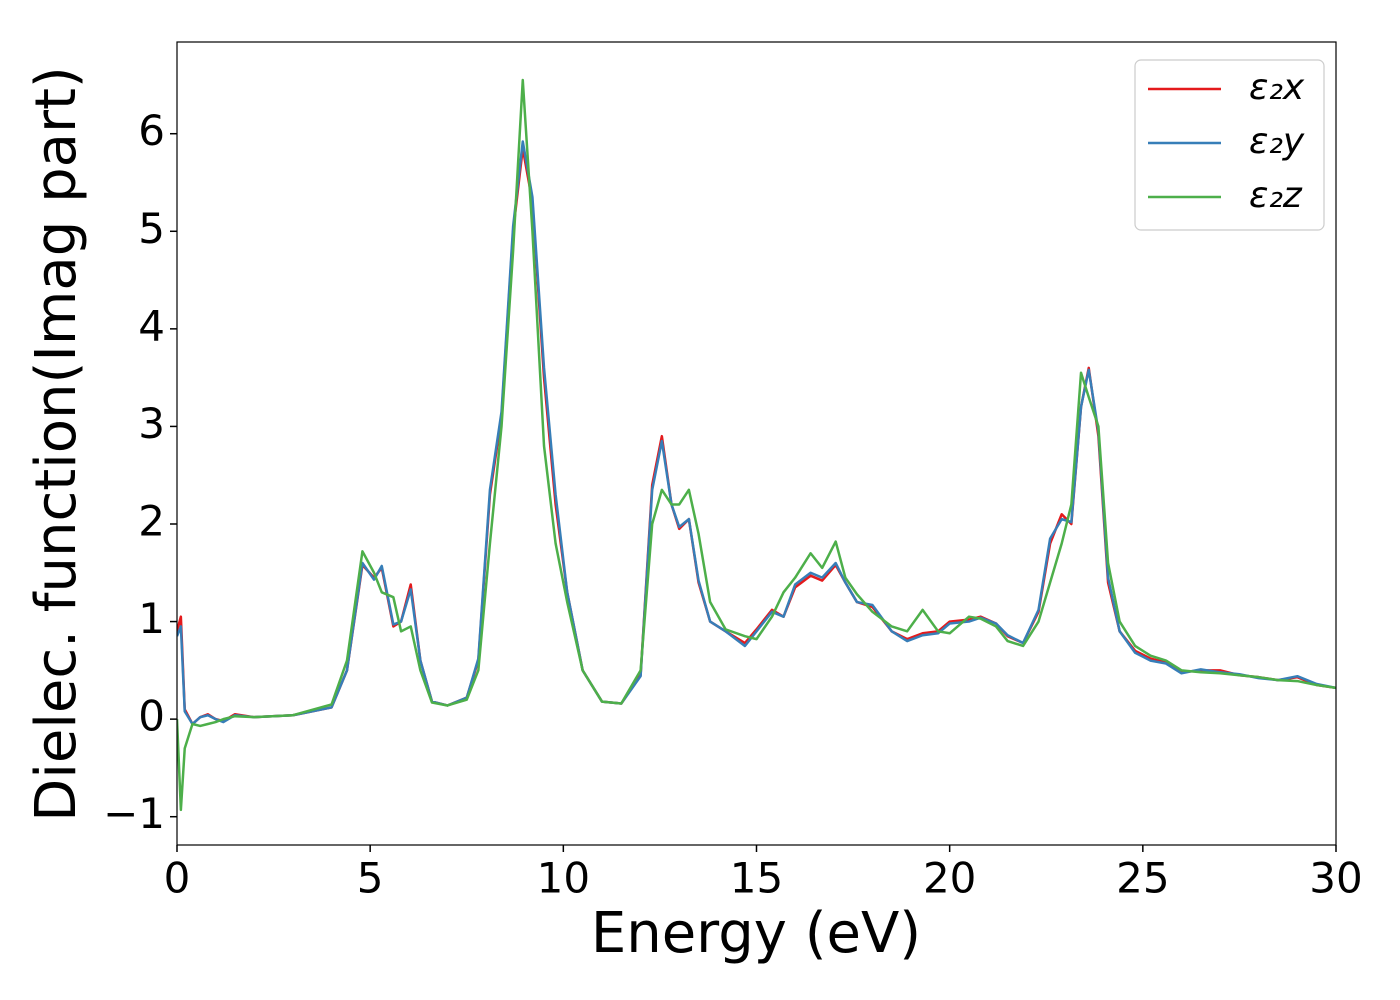  What do you see at coordinates (756, 878) in the screenshot?
I see `x-tick-label: 15` at bounding box center [756, 878].